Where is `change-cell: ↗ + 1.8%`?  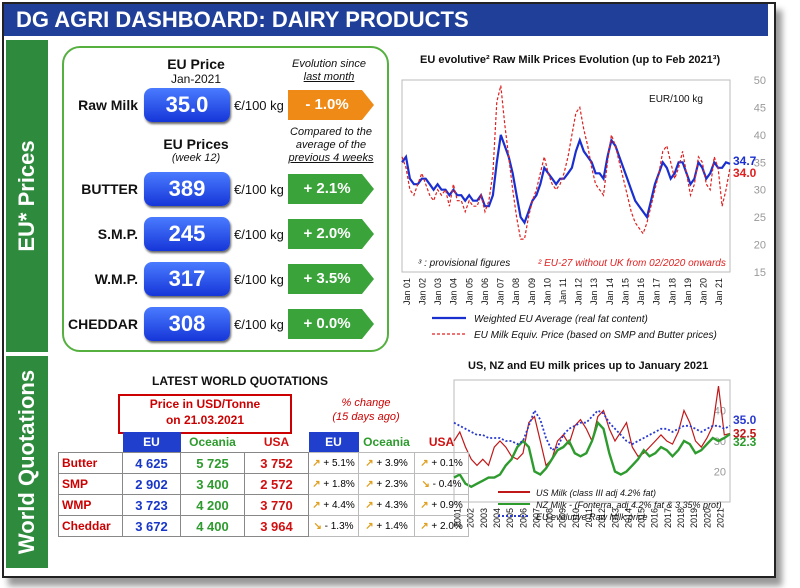 change-cell: ↗ + 1.8% is located at coordinates (333, 484).